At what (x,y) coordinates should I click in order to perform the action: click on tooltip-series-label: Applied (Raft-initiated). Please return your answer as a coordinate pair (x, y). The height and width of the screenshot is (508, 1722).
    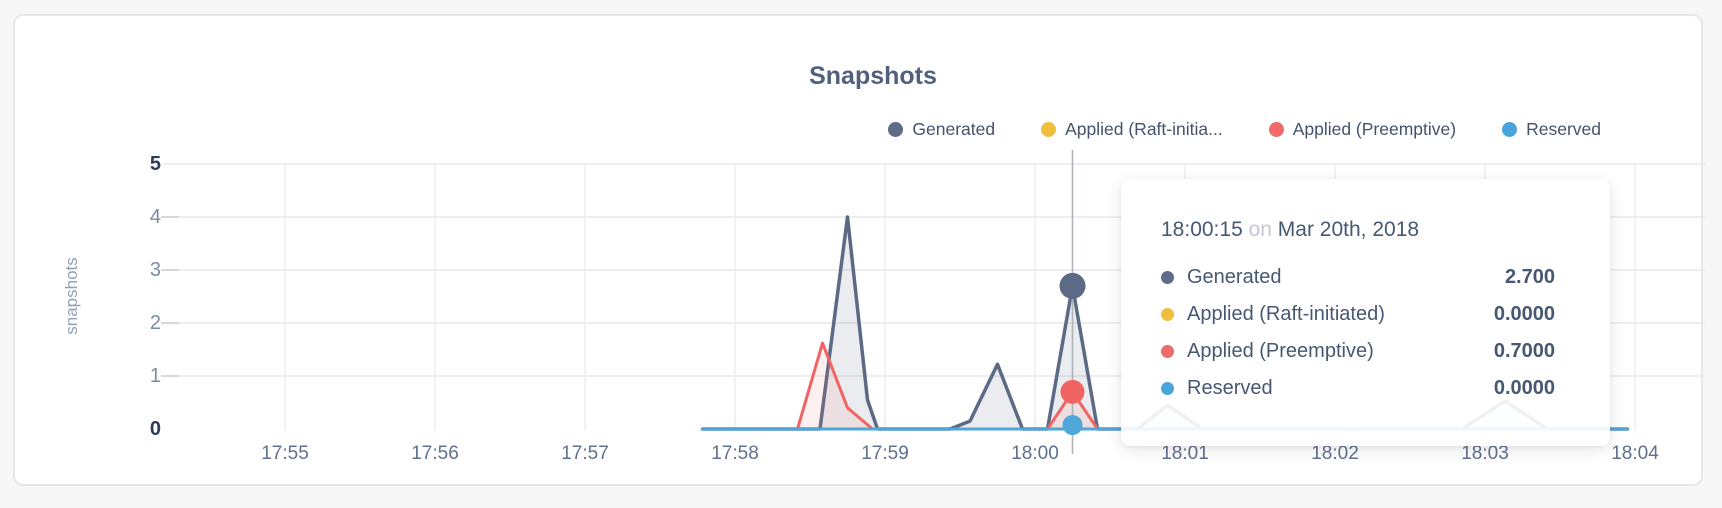
    Looking at the image, I should click on (1286, 314).